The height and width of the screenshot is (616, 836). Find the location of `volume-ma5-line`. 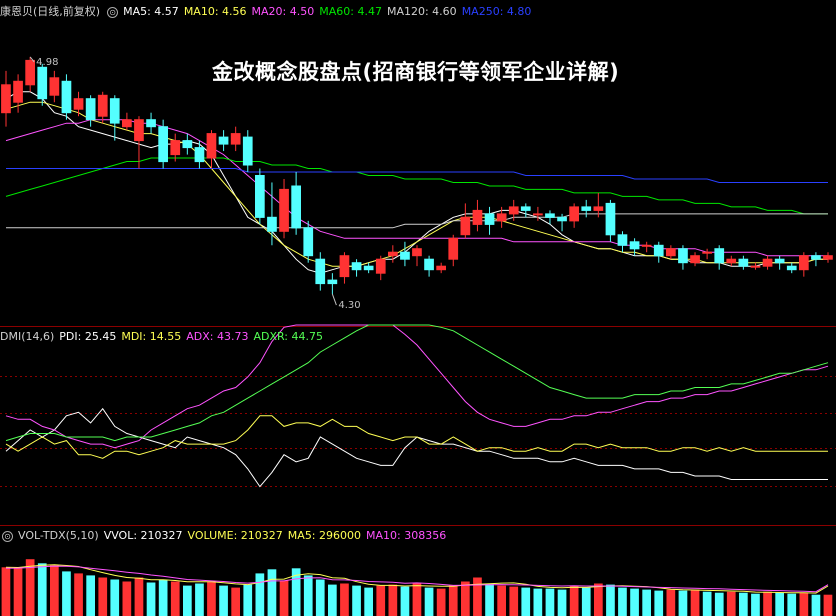

volume-ma5-line is located at coordinates (417, 579).